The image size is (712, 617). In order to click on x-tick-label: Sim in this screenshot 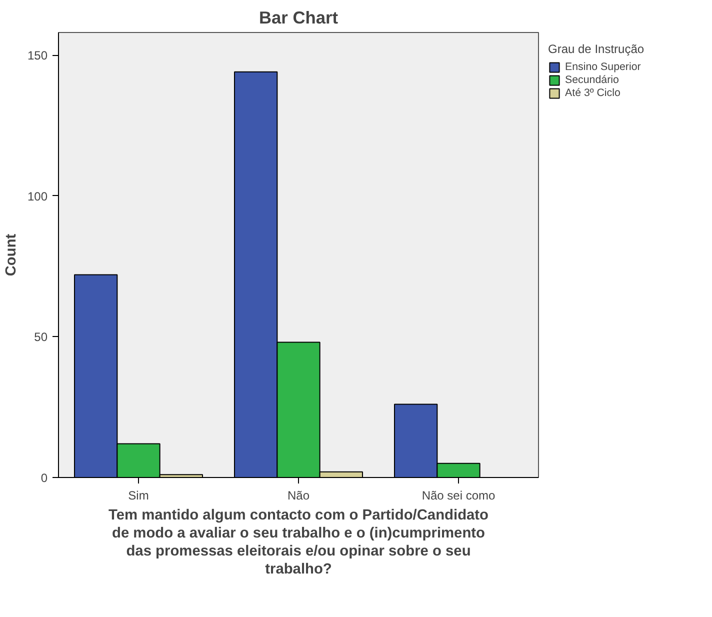, I will do `click(138, 495)`.